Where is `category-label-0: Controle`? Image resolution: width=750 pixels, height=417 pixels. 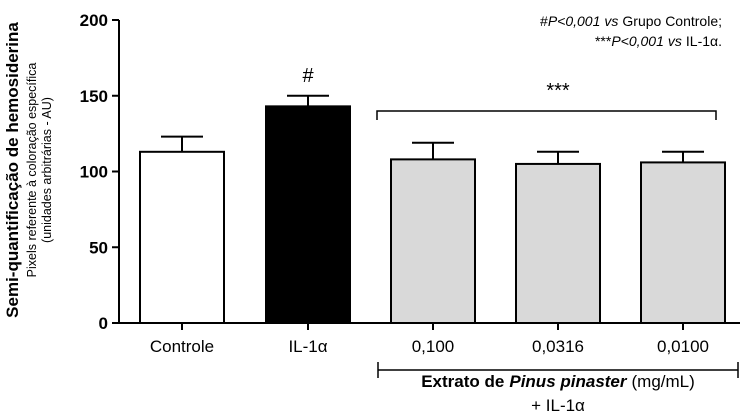
category-label-0: Controle is located at coordinates (182, 346).